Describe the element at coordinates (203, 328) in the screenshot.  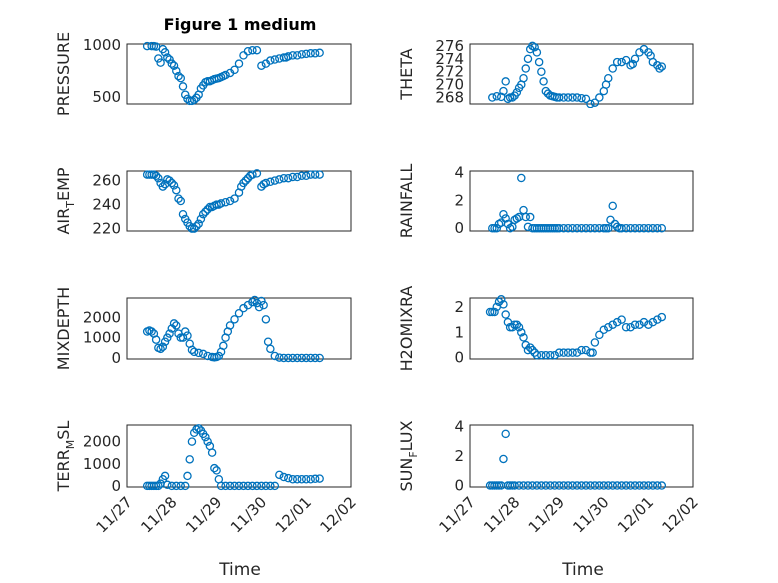
I see `subplot-mixdepth: 0 1000 2000 MIXDEPTH` at that location.